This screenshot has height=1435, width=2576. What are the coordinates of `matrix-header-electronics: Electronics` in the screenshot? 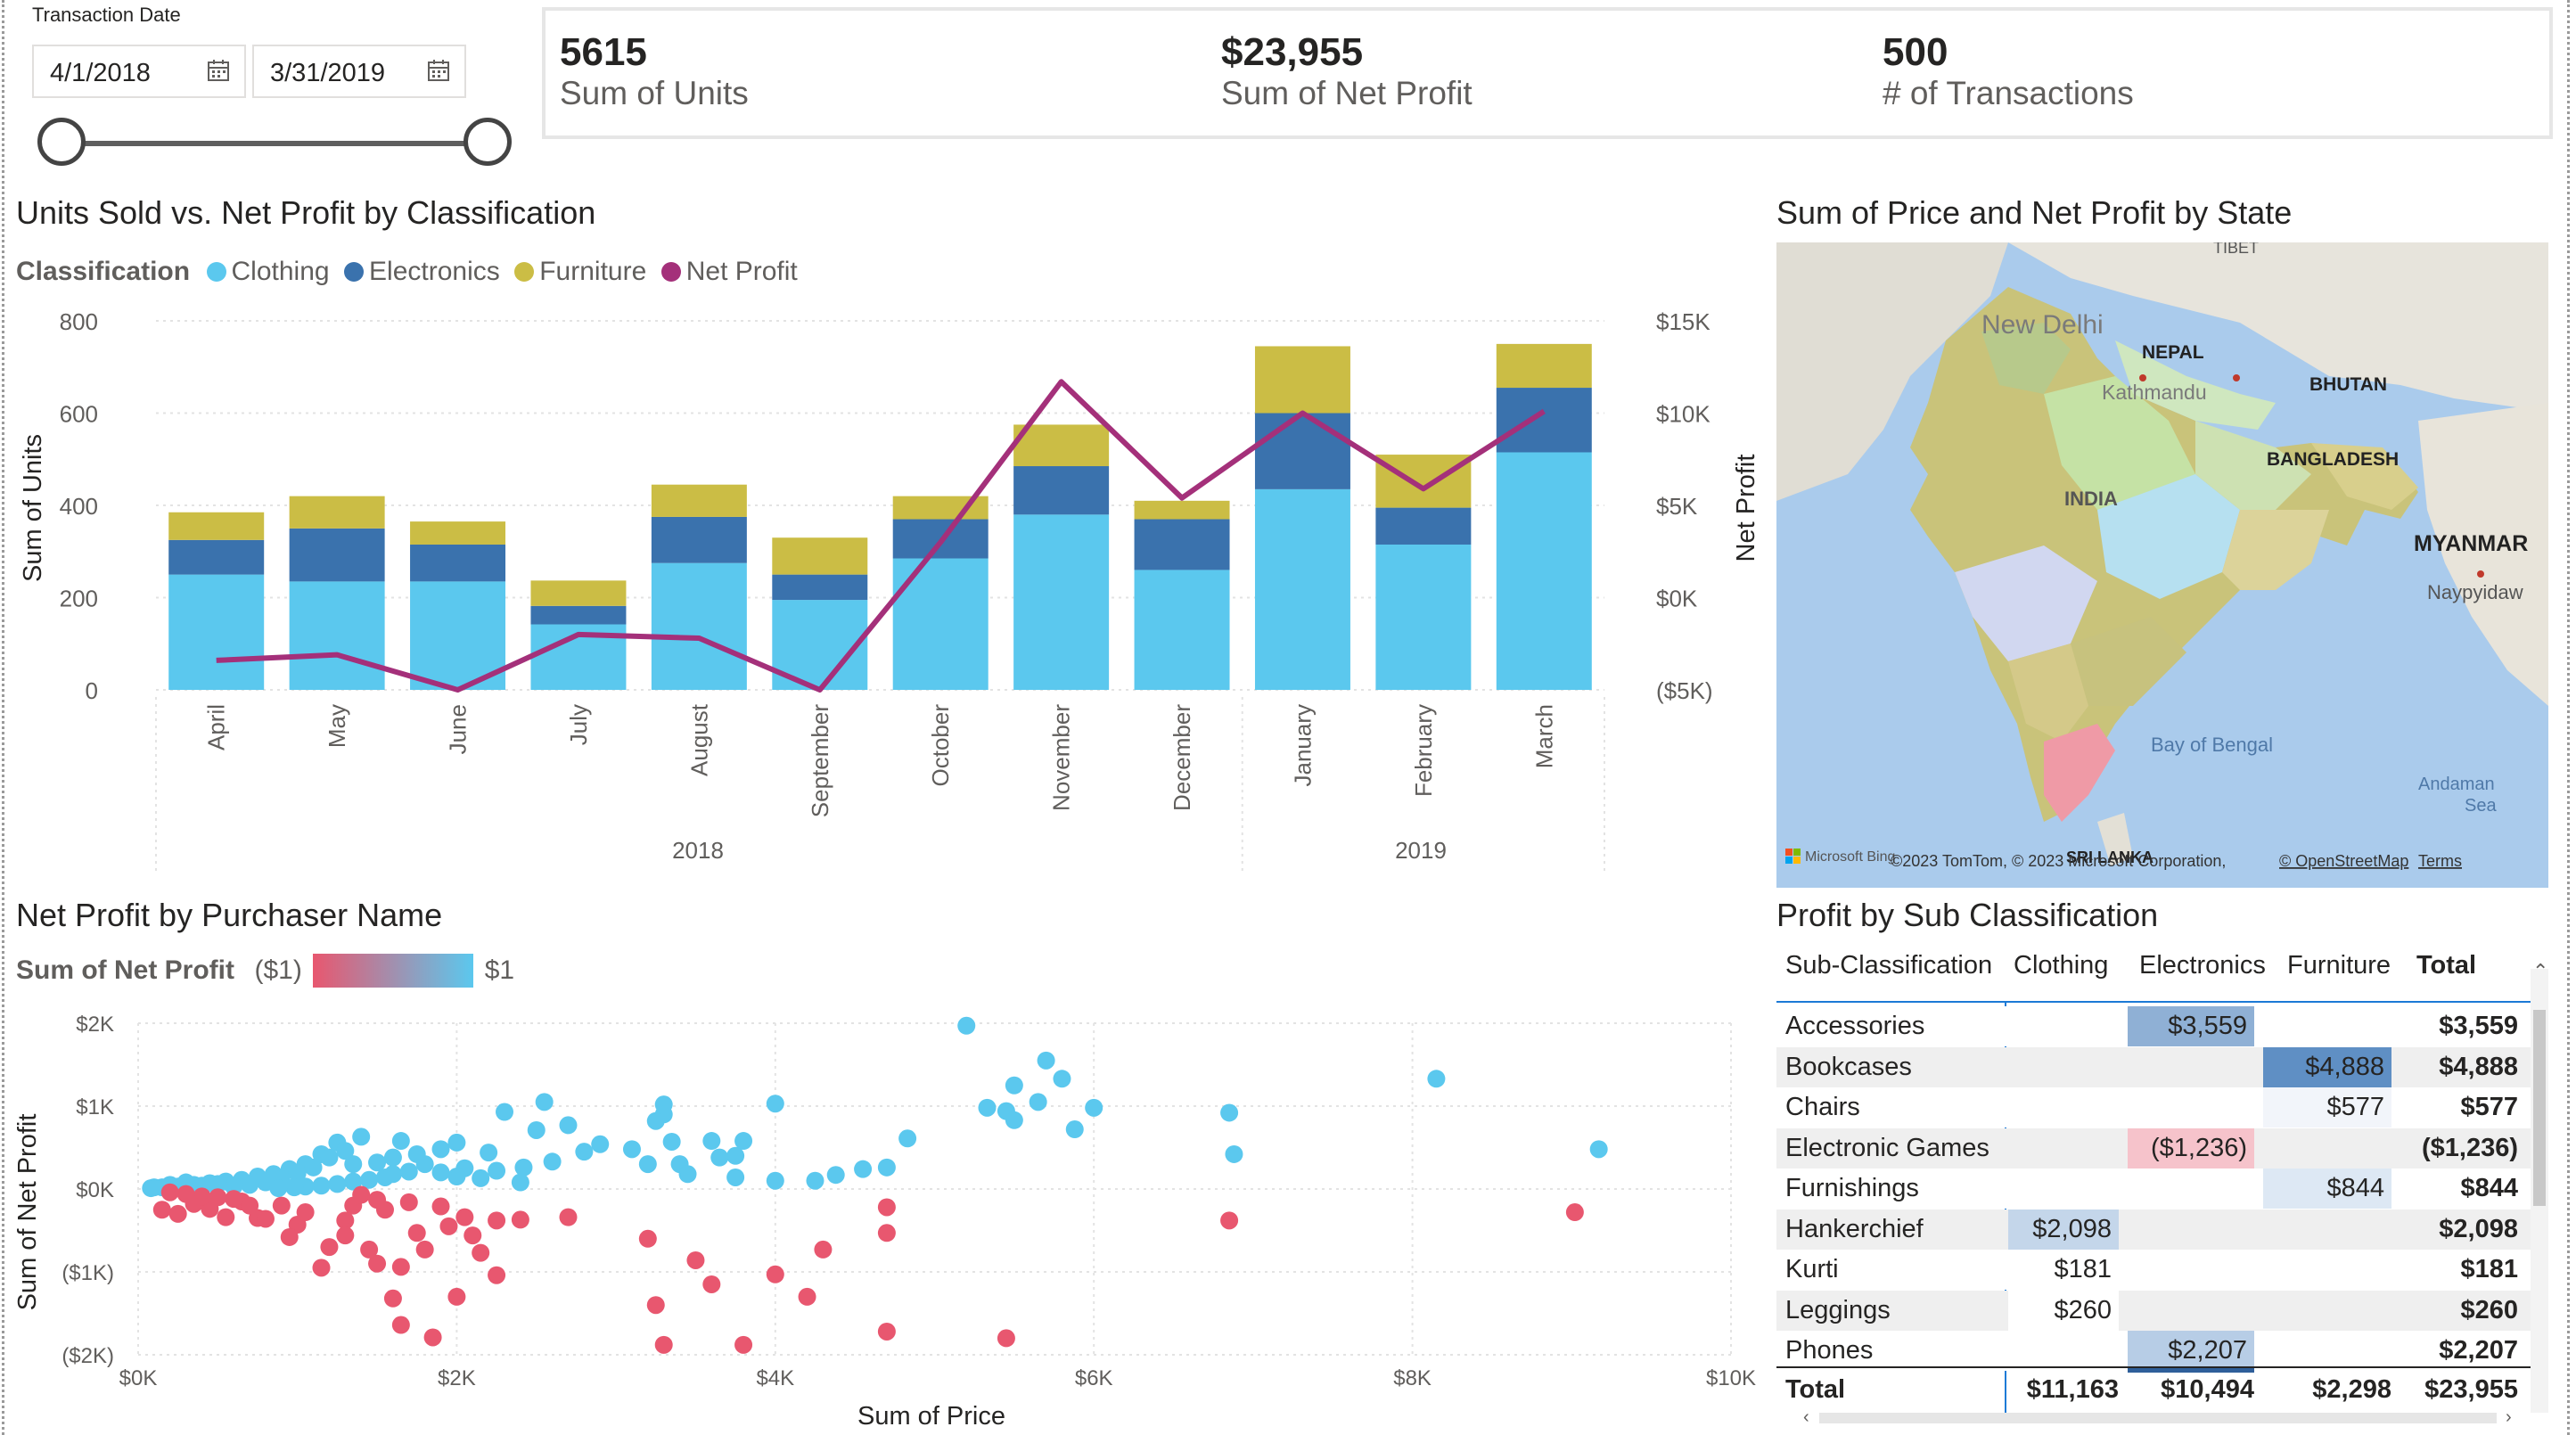 It's located at (2202, 965).